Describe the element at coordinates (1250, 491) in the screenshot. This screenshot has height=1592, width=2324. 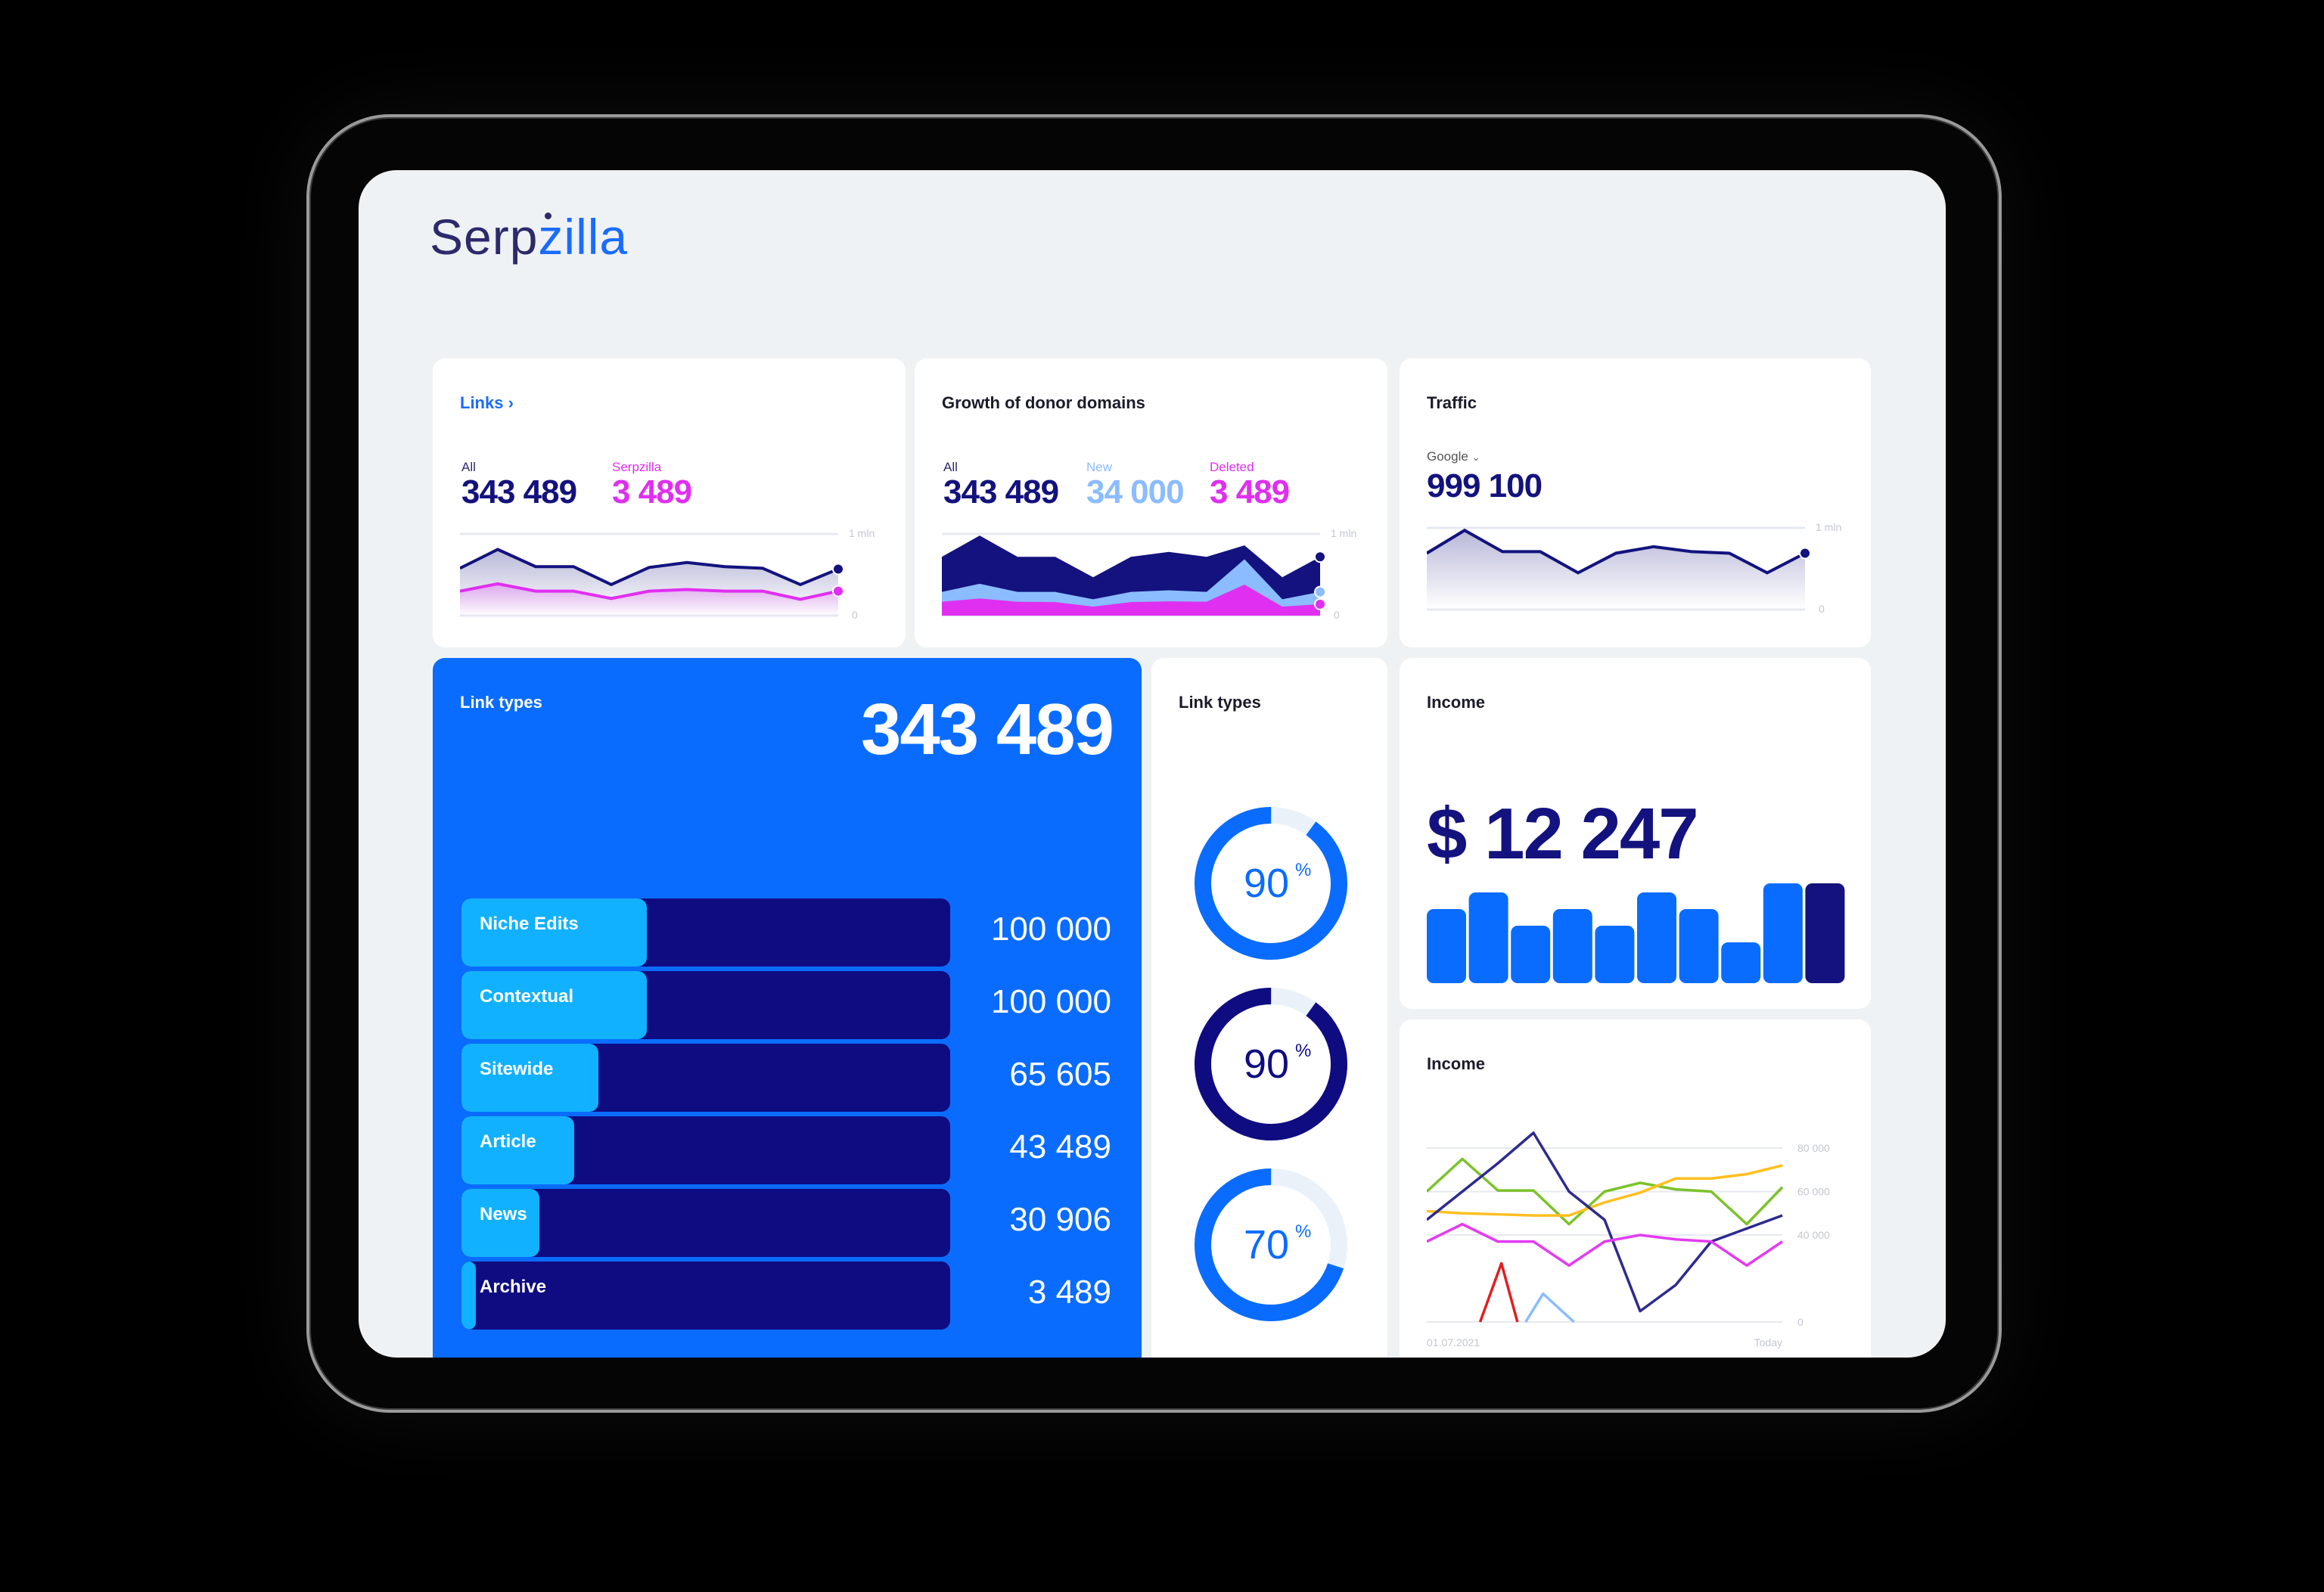
I see `deleted-value: 3 489` at that location.